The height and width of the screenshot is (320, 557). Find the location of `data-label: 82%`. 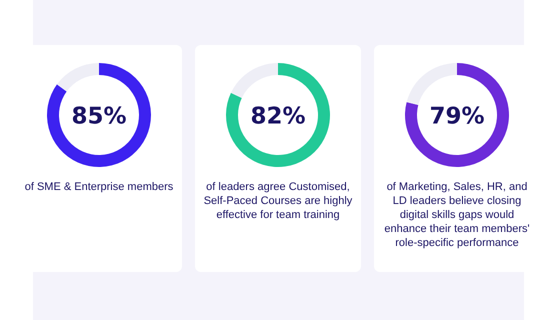

data-label: 82% is located at coordinates (278, 116).